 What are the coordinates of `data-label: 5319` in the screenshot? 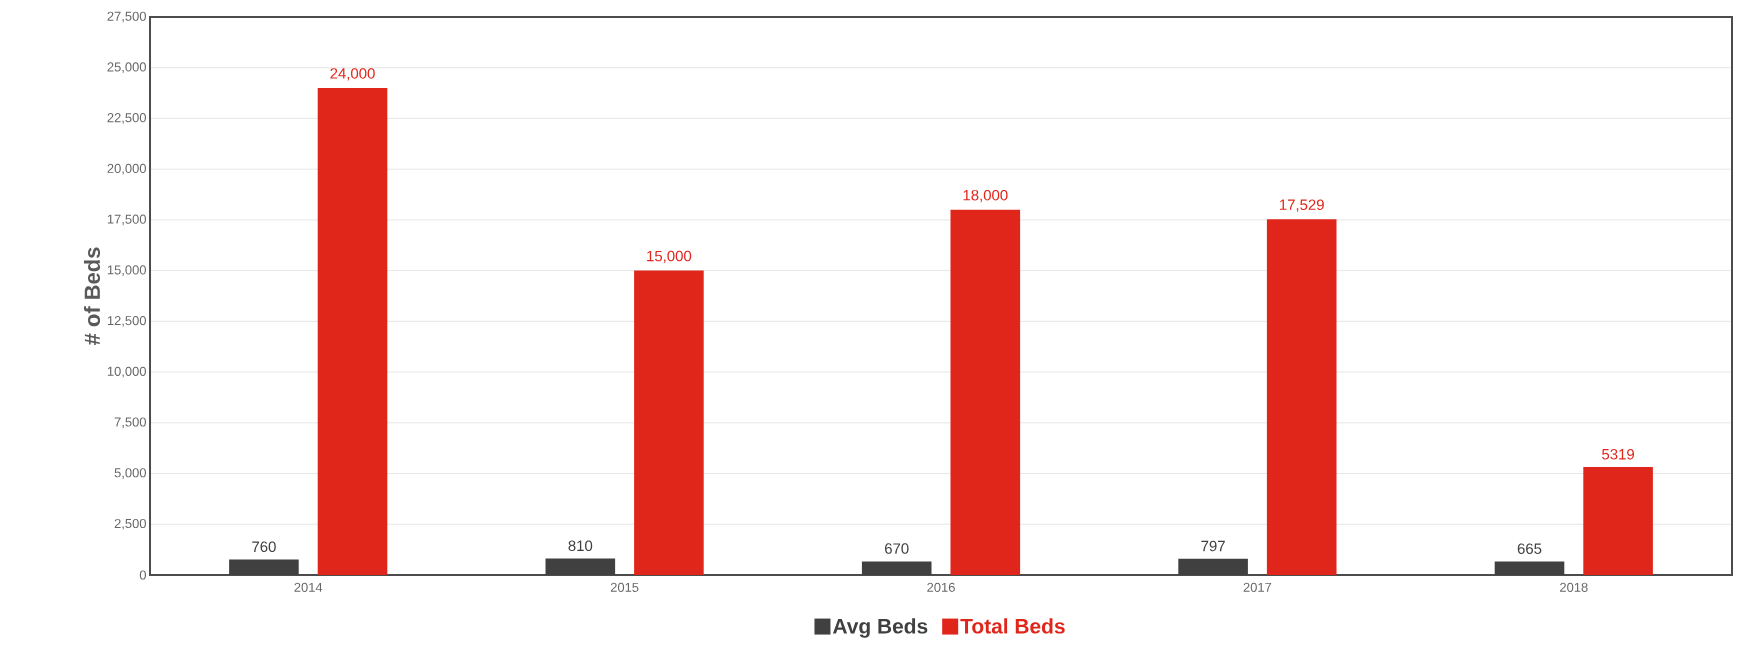 It's located at (1618, 454).